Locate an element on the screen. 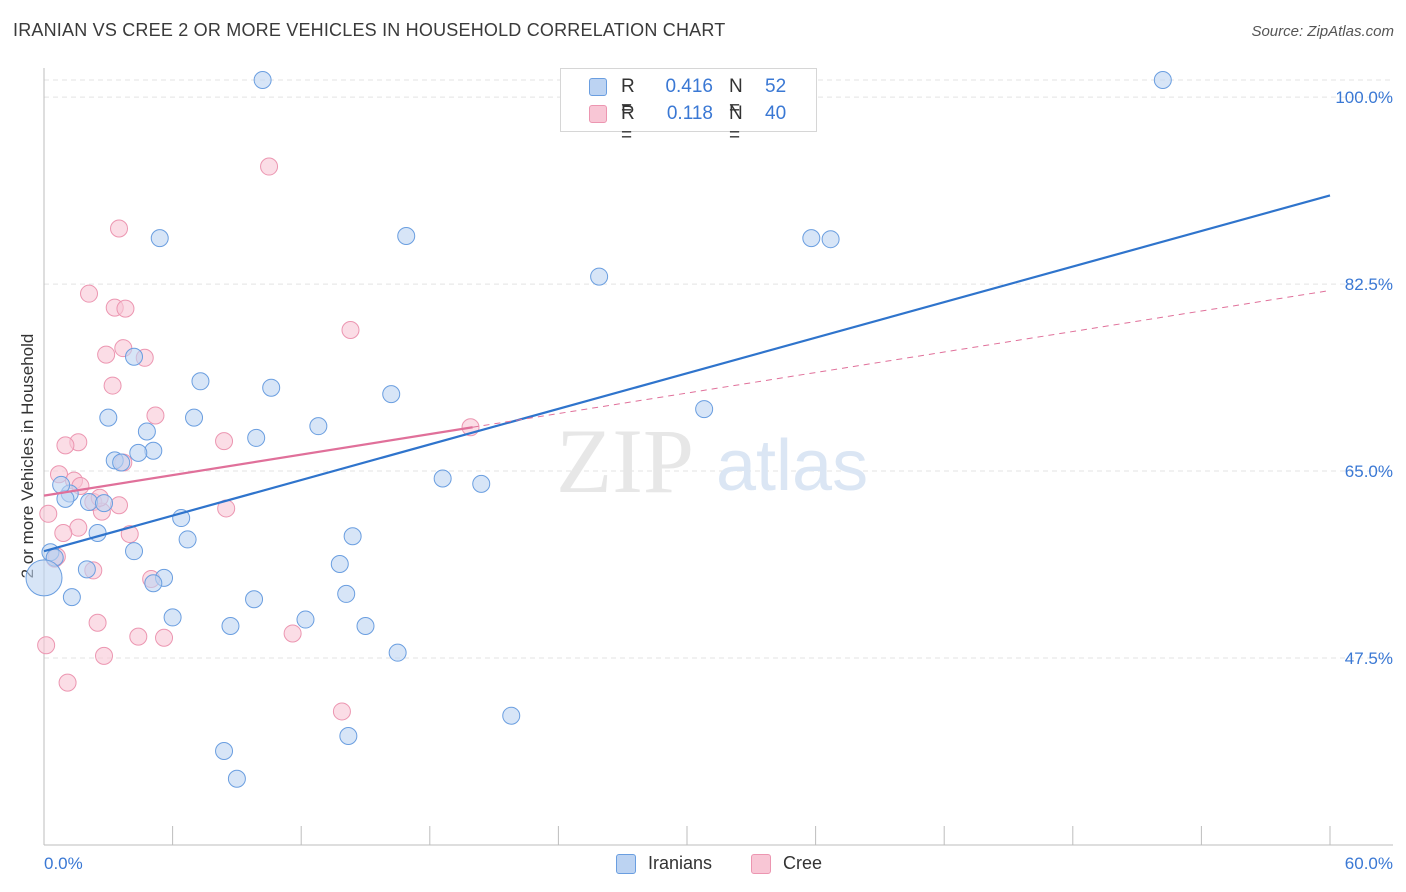 Image resolution: width=1406 pixels, height=892 pixels. stats-box: R = 0.416 N = 52 R = 0.118 N = 40 is located at coordinates (688, 107).